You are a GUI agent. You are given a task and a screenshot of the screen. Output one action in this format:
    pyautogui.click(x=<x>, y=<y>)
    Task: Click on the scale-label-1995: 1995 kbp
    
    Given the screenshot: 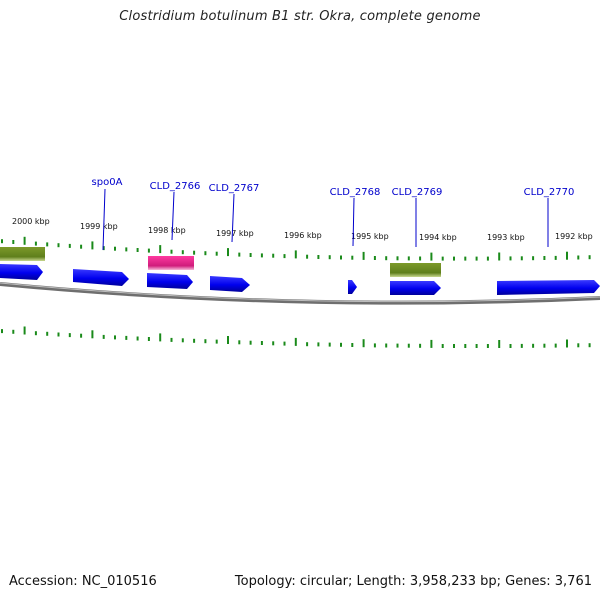 What is the action you would take?
    pyautogui.click(x=370, y=236)
    